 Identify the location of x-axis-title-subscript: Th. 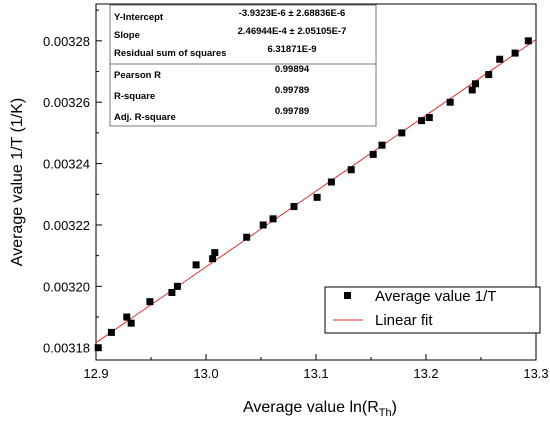
(385, 413).